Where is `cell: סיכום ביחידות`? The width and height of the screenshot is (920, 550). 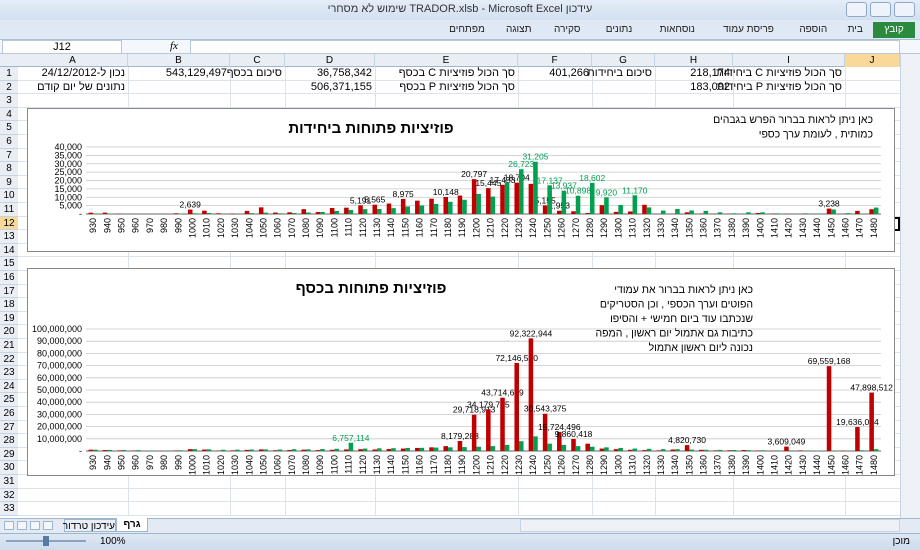 cell: סיכום ביחידות is located at coordinates (619, 73).